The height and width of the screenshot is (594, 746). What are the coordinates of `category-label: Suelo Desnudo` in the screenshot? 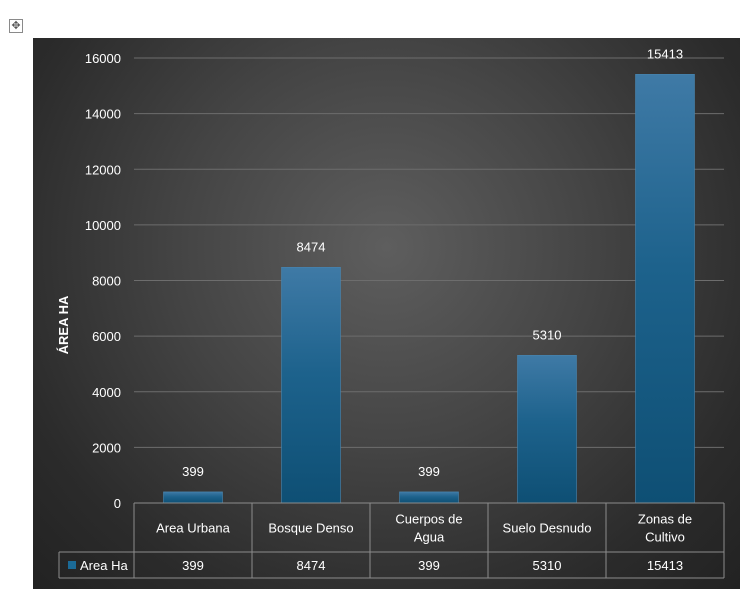 It's located at (547, 528).